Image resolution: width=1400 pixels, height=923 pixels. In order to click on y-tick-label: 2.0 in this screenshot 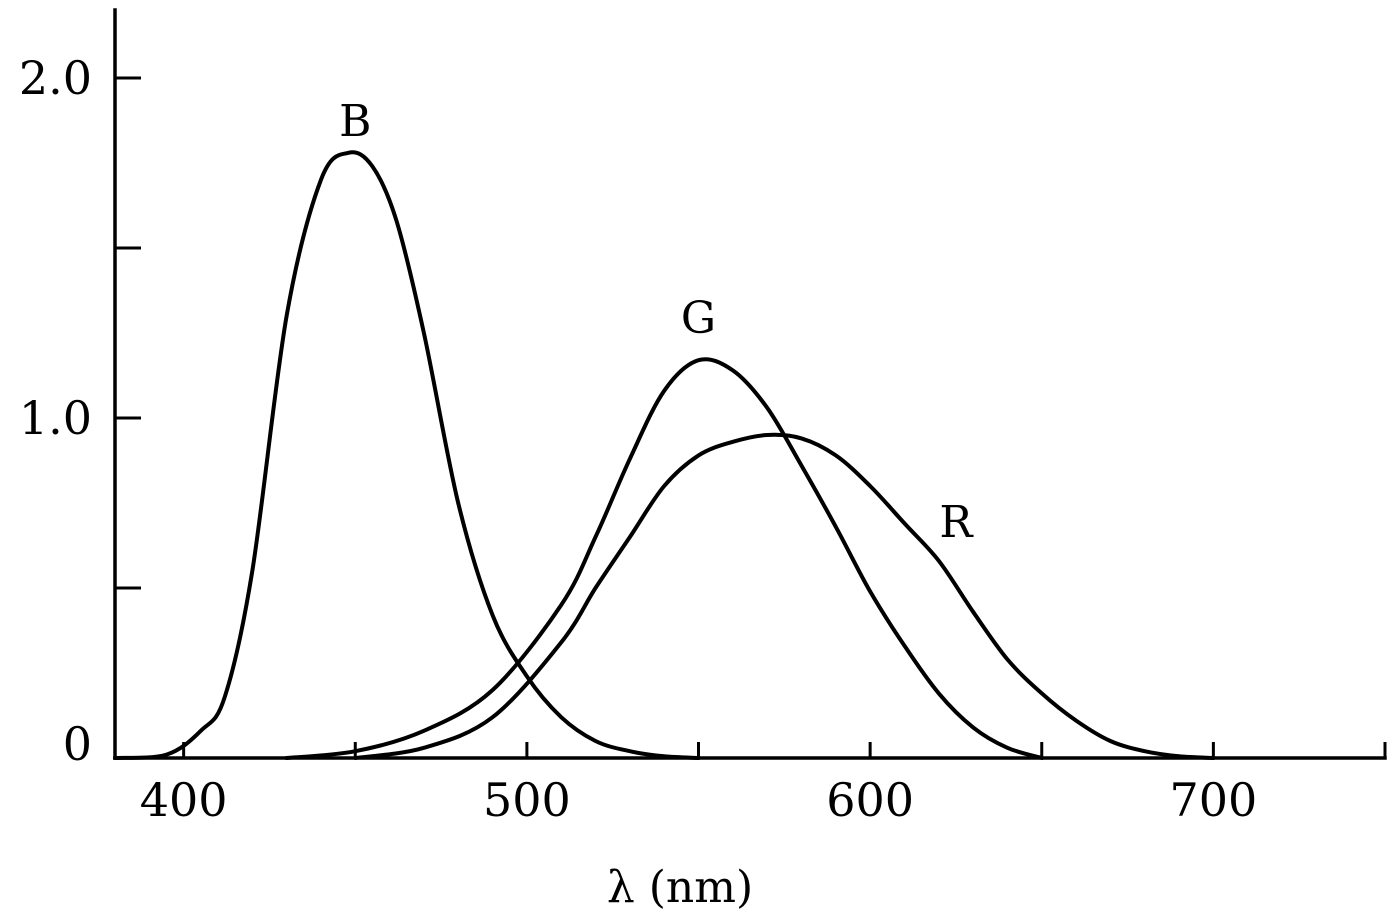, I will do `click(55, 78)`.